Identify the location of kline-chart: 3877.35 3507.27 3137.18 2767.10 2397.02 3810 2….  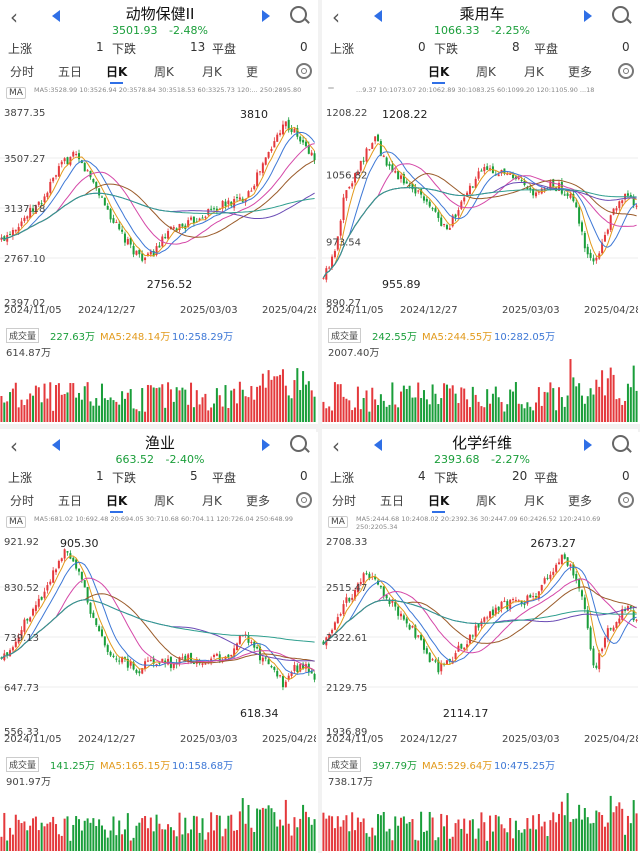
(158, 209).